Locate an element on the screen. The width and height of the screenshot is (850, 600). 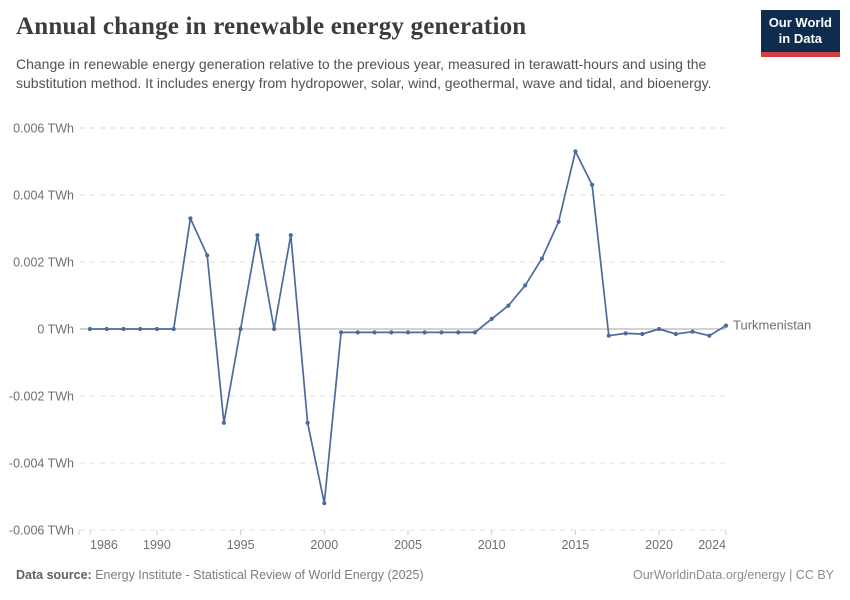
x-tick-label: 2000 is located at coordinates (324, 545).